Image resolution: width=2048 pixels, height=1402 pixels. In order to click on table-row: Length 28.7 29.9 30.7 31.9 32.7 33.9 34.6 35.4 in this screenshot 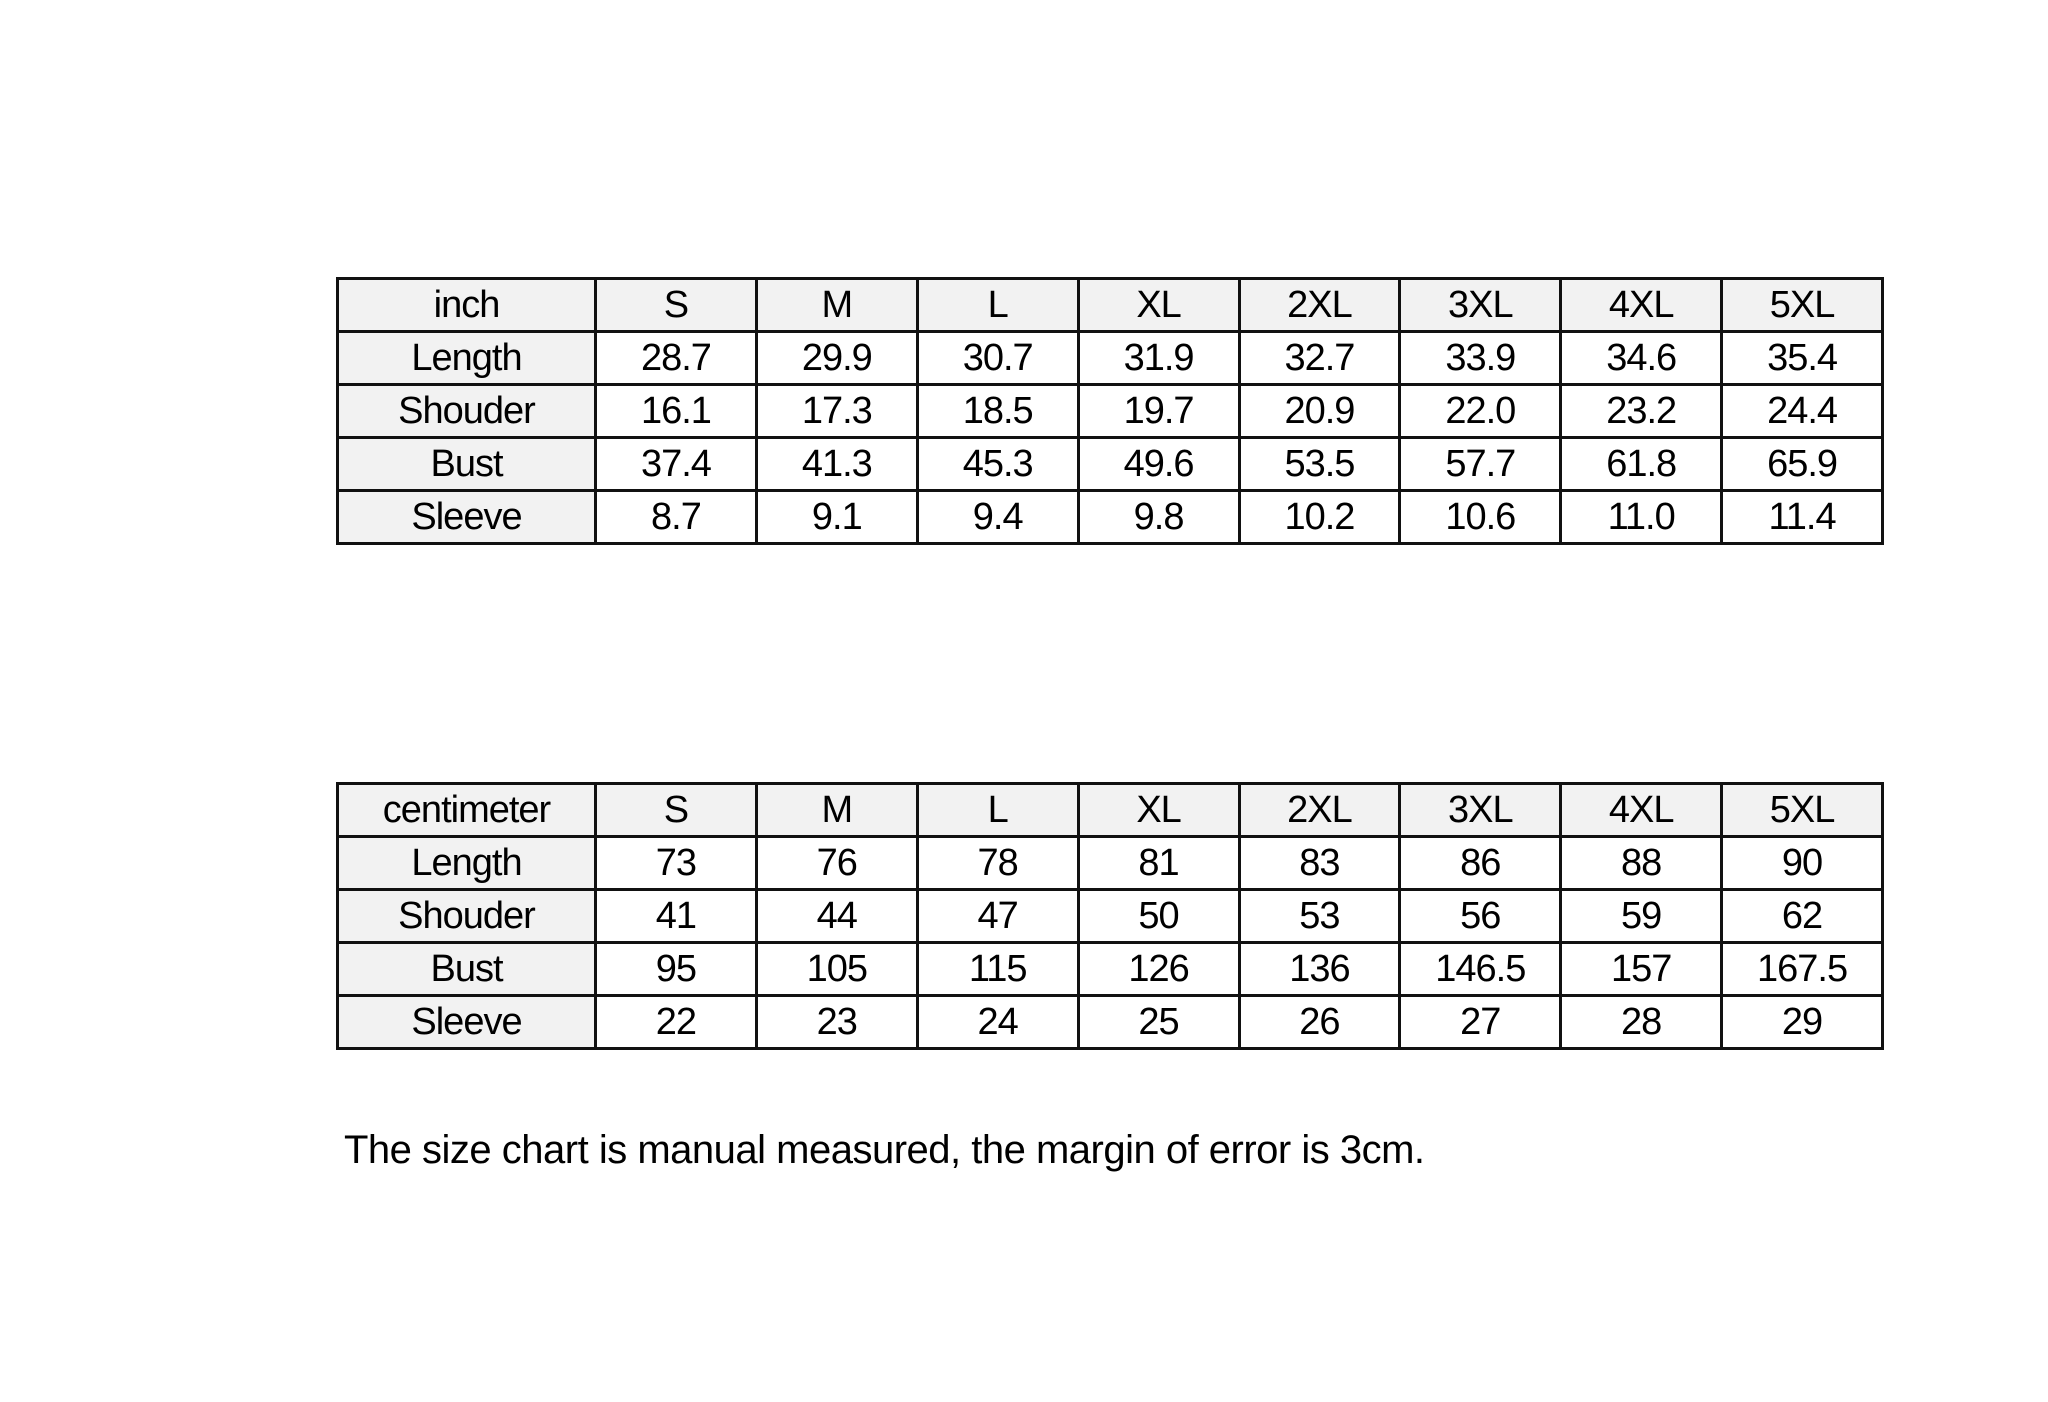, I will do `click(1110, 358)`.